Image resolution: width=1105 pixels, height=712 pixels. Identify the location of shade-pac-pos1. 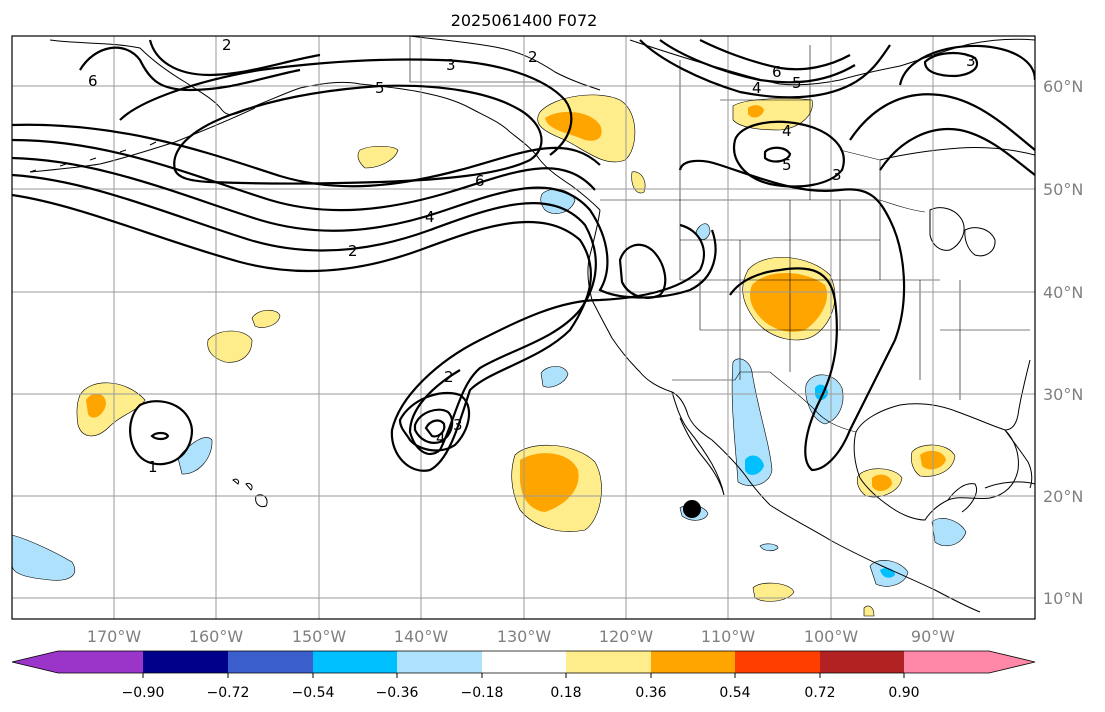
(230, 346).